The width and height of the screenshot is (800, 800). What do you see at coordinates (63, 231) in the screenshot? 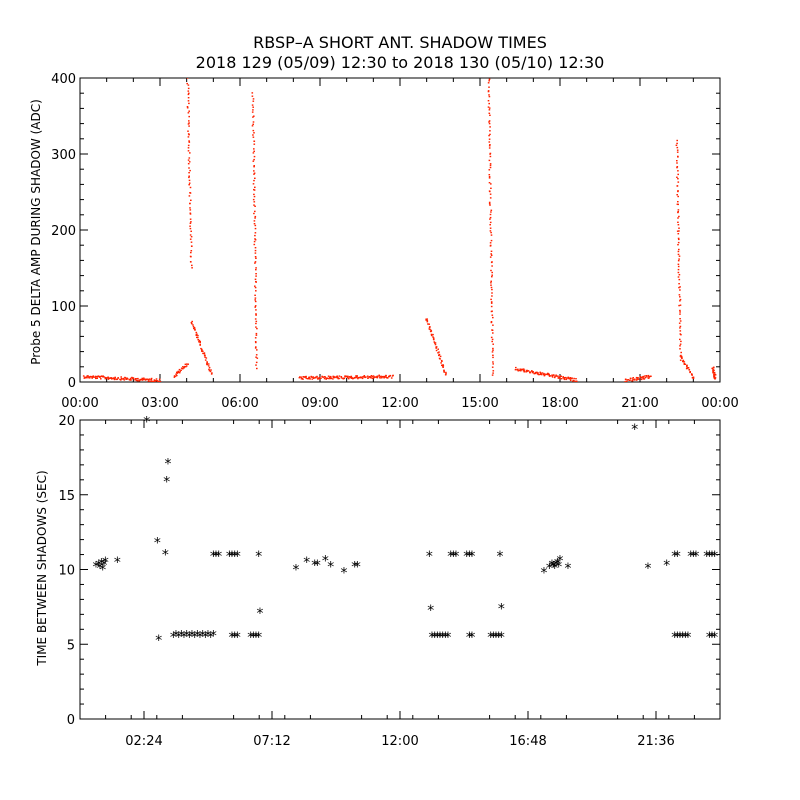
I see `top-y-tick-label: 200` at bounding box center [63, 231].